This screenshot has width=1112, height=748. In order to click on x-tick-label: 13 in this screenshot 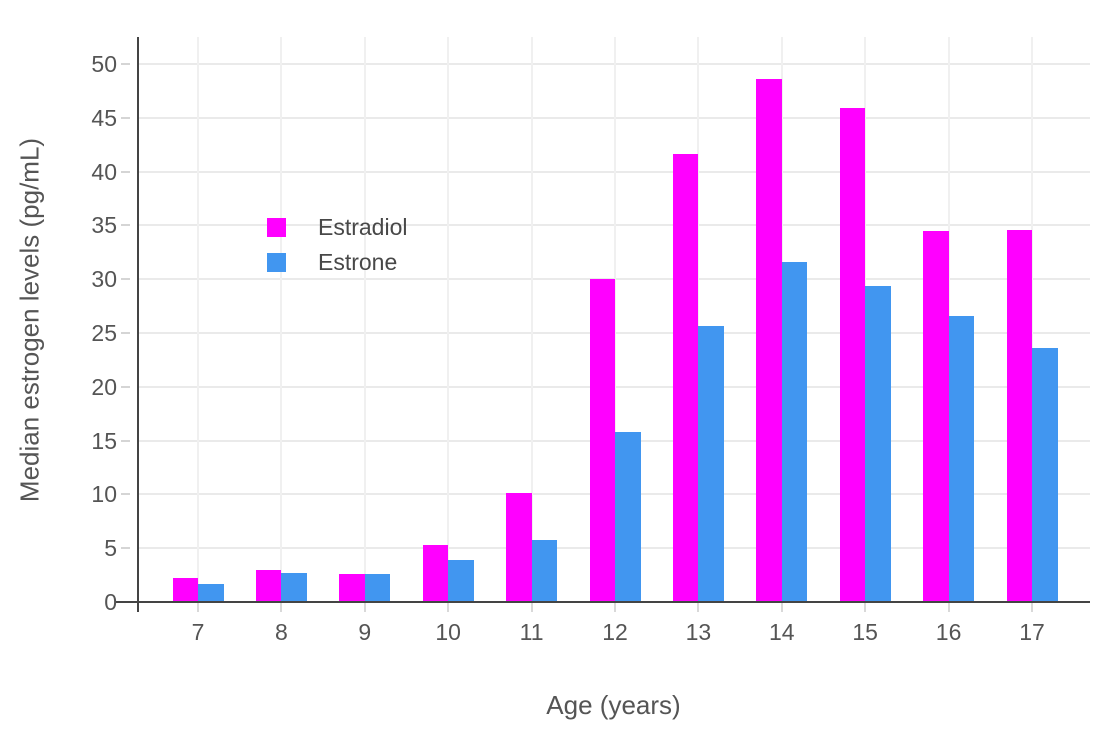, I will do `click(698, 632)`.